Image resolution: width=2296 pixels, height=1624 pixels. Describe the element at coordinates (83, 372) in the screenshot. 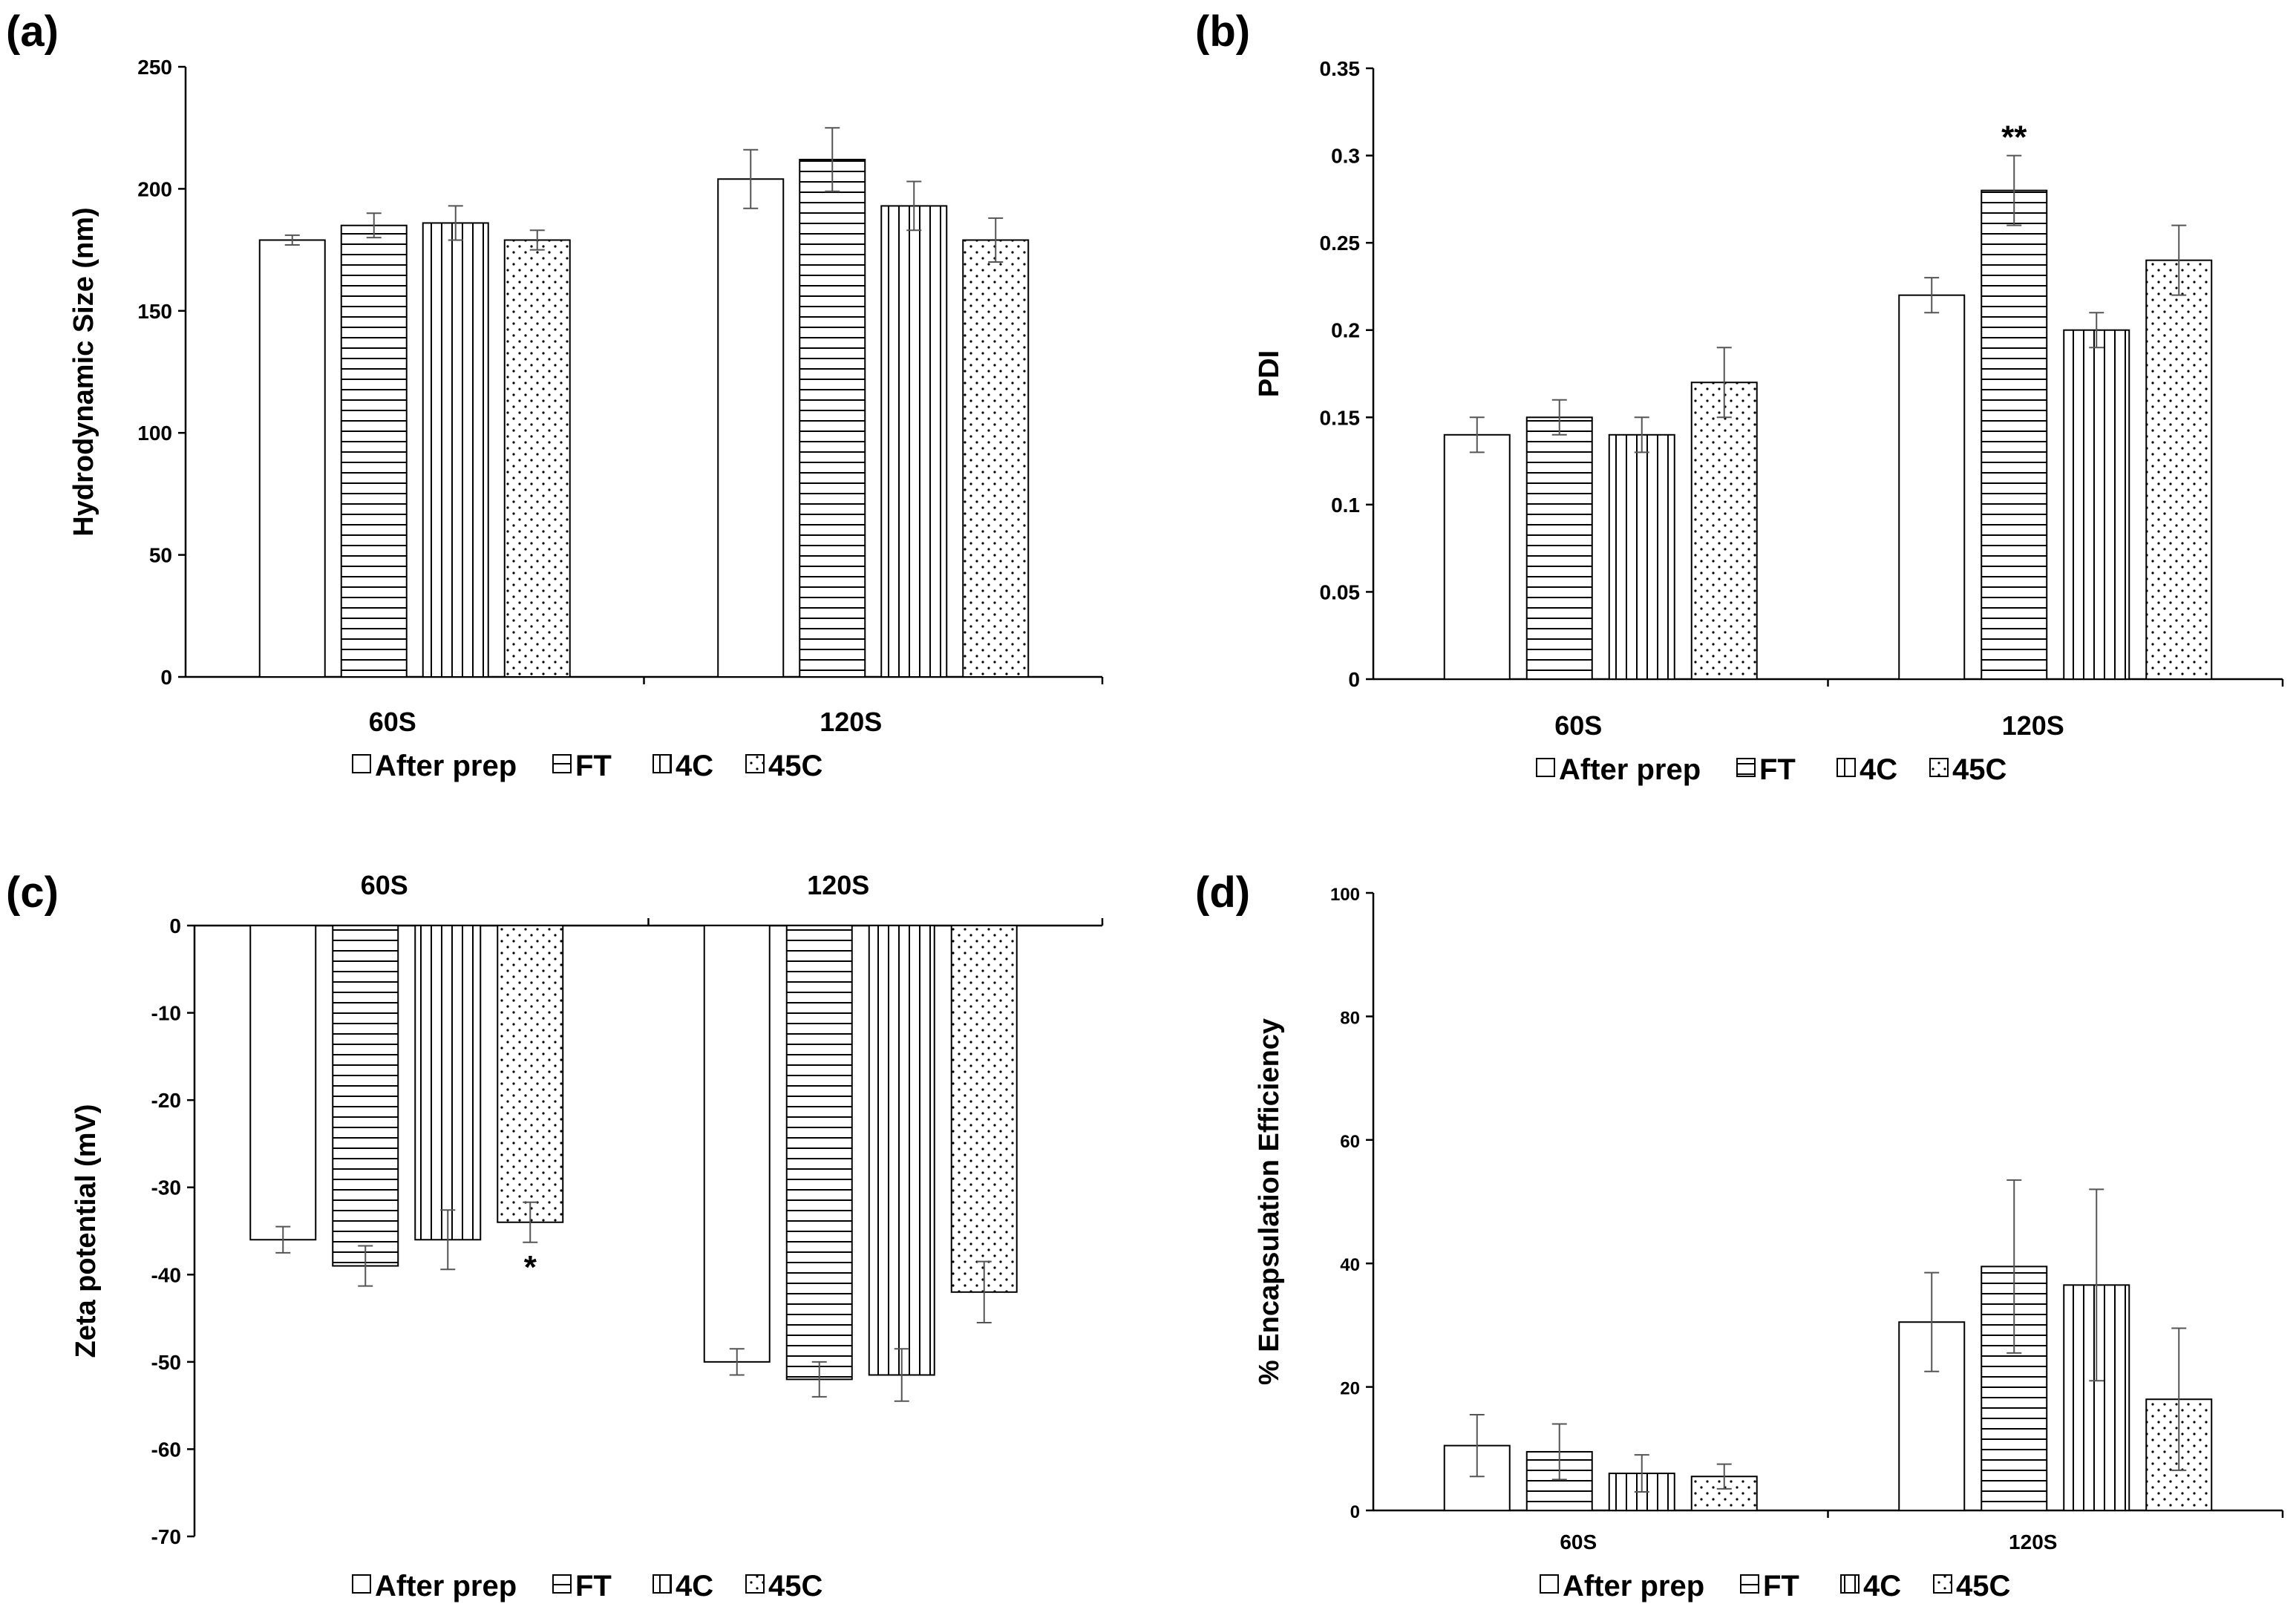

I see `y-axis-label: Hydrodynamic Size (nm)` at that location.